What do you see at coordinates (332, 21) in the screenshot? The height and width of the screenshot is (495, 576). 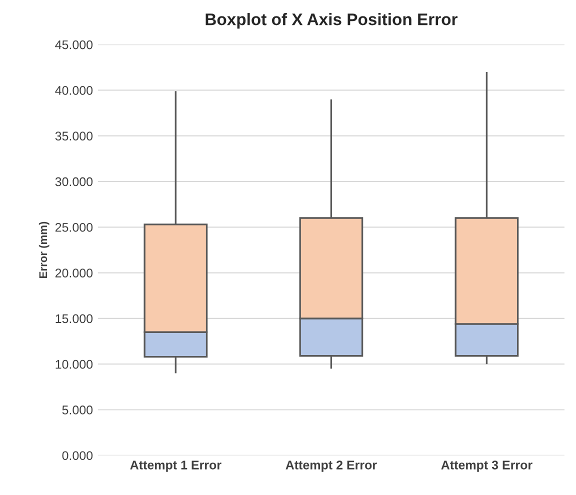 I see `chart-title: Boxplot of X Axis Position Error` at bounding box center [332, 21].